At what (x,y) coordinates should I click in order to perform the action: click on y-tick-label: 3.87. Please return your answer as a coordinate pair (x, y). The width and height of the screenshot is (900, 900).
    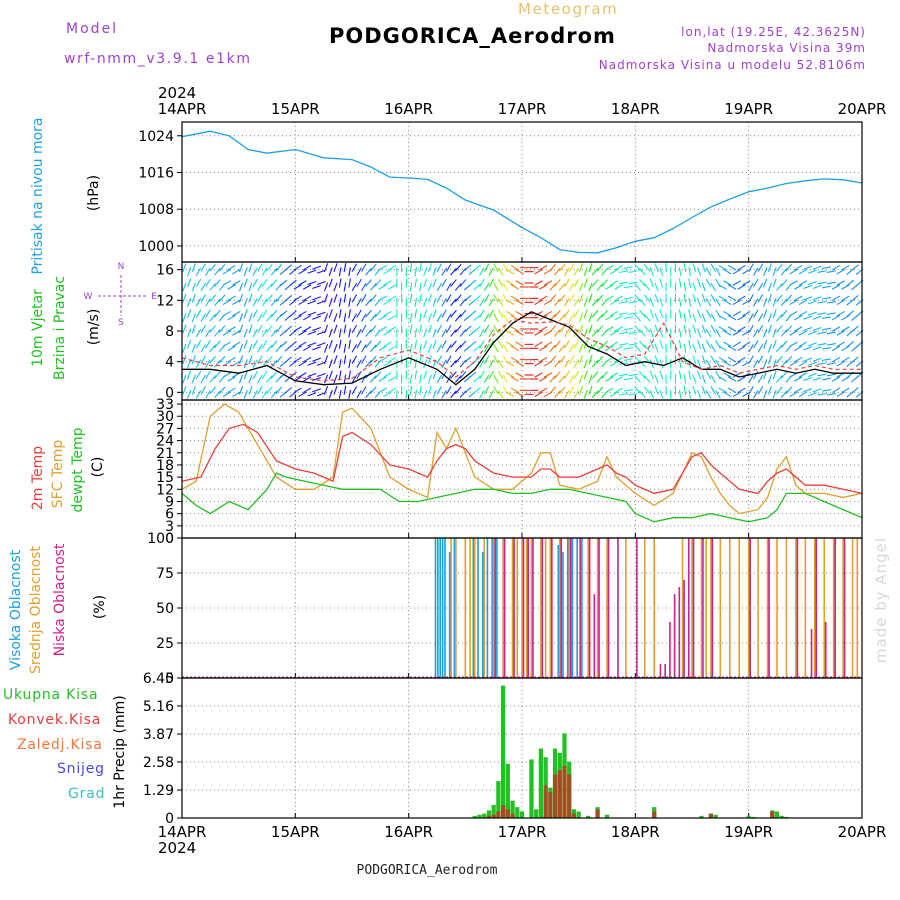
    Looking at the image, I should click on (158, 735).